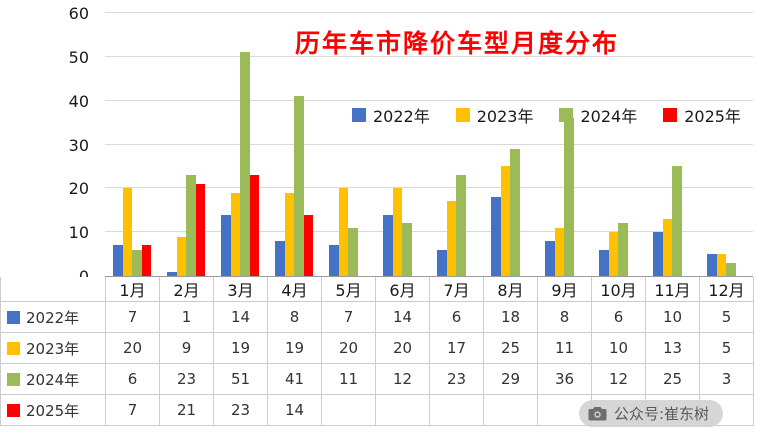  I want to click on x-axis-label: 1月, so click(133, 289).